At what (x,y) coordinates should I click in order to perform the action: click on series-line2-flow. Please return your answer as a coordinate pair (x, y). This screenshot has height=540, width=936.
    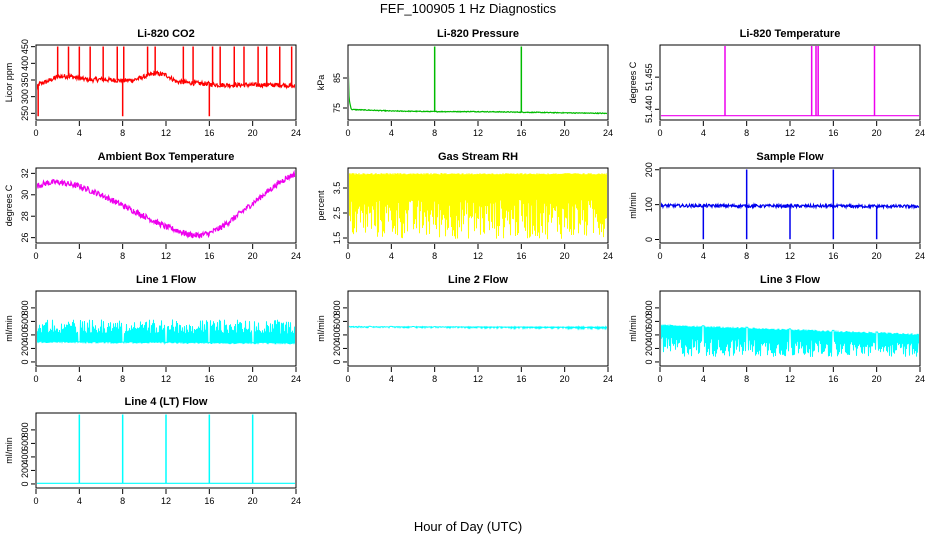
    Looking at the image, I should click on (478, 328).